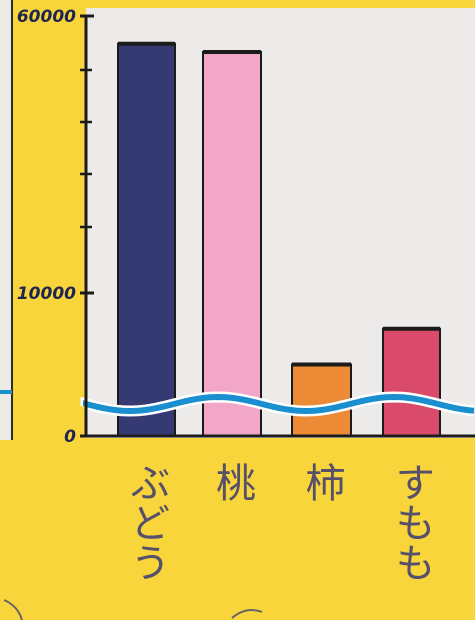  Describe the element at coordinates (87, 226) in the screenshot. I see `y-ticks` at that location.